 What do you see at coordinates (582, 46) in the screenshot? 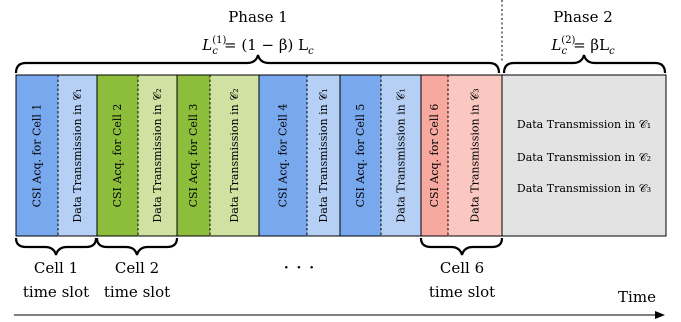
I see `phase2-formula: L(2) c = βLc` at bounding box center [582, 46].